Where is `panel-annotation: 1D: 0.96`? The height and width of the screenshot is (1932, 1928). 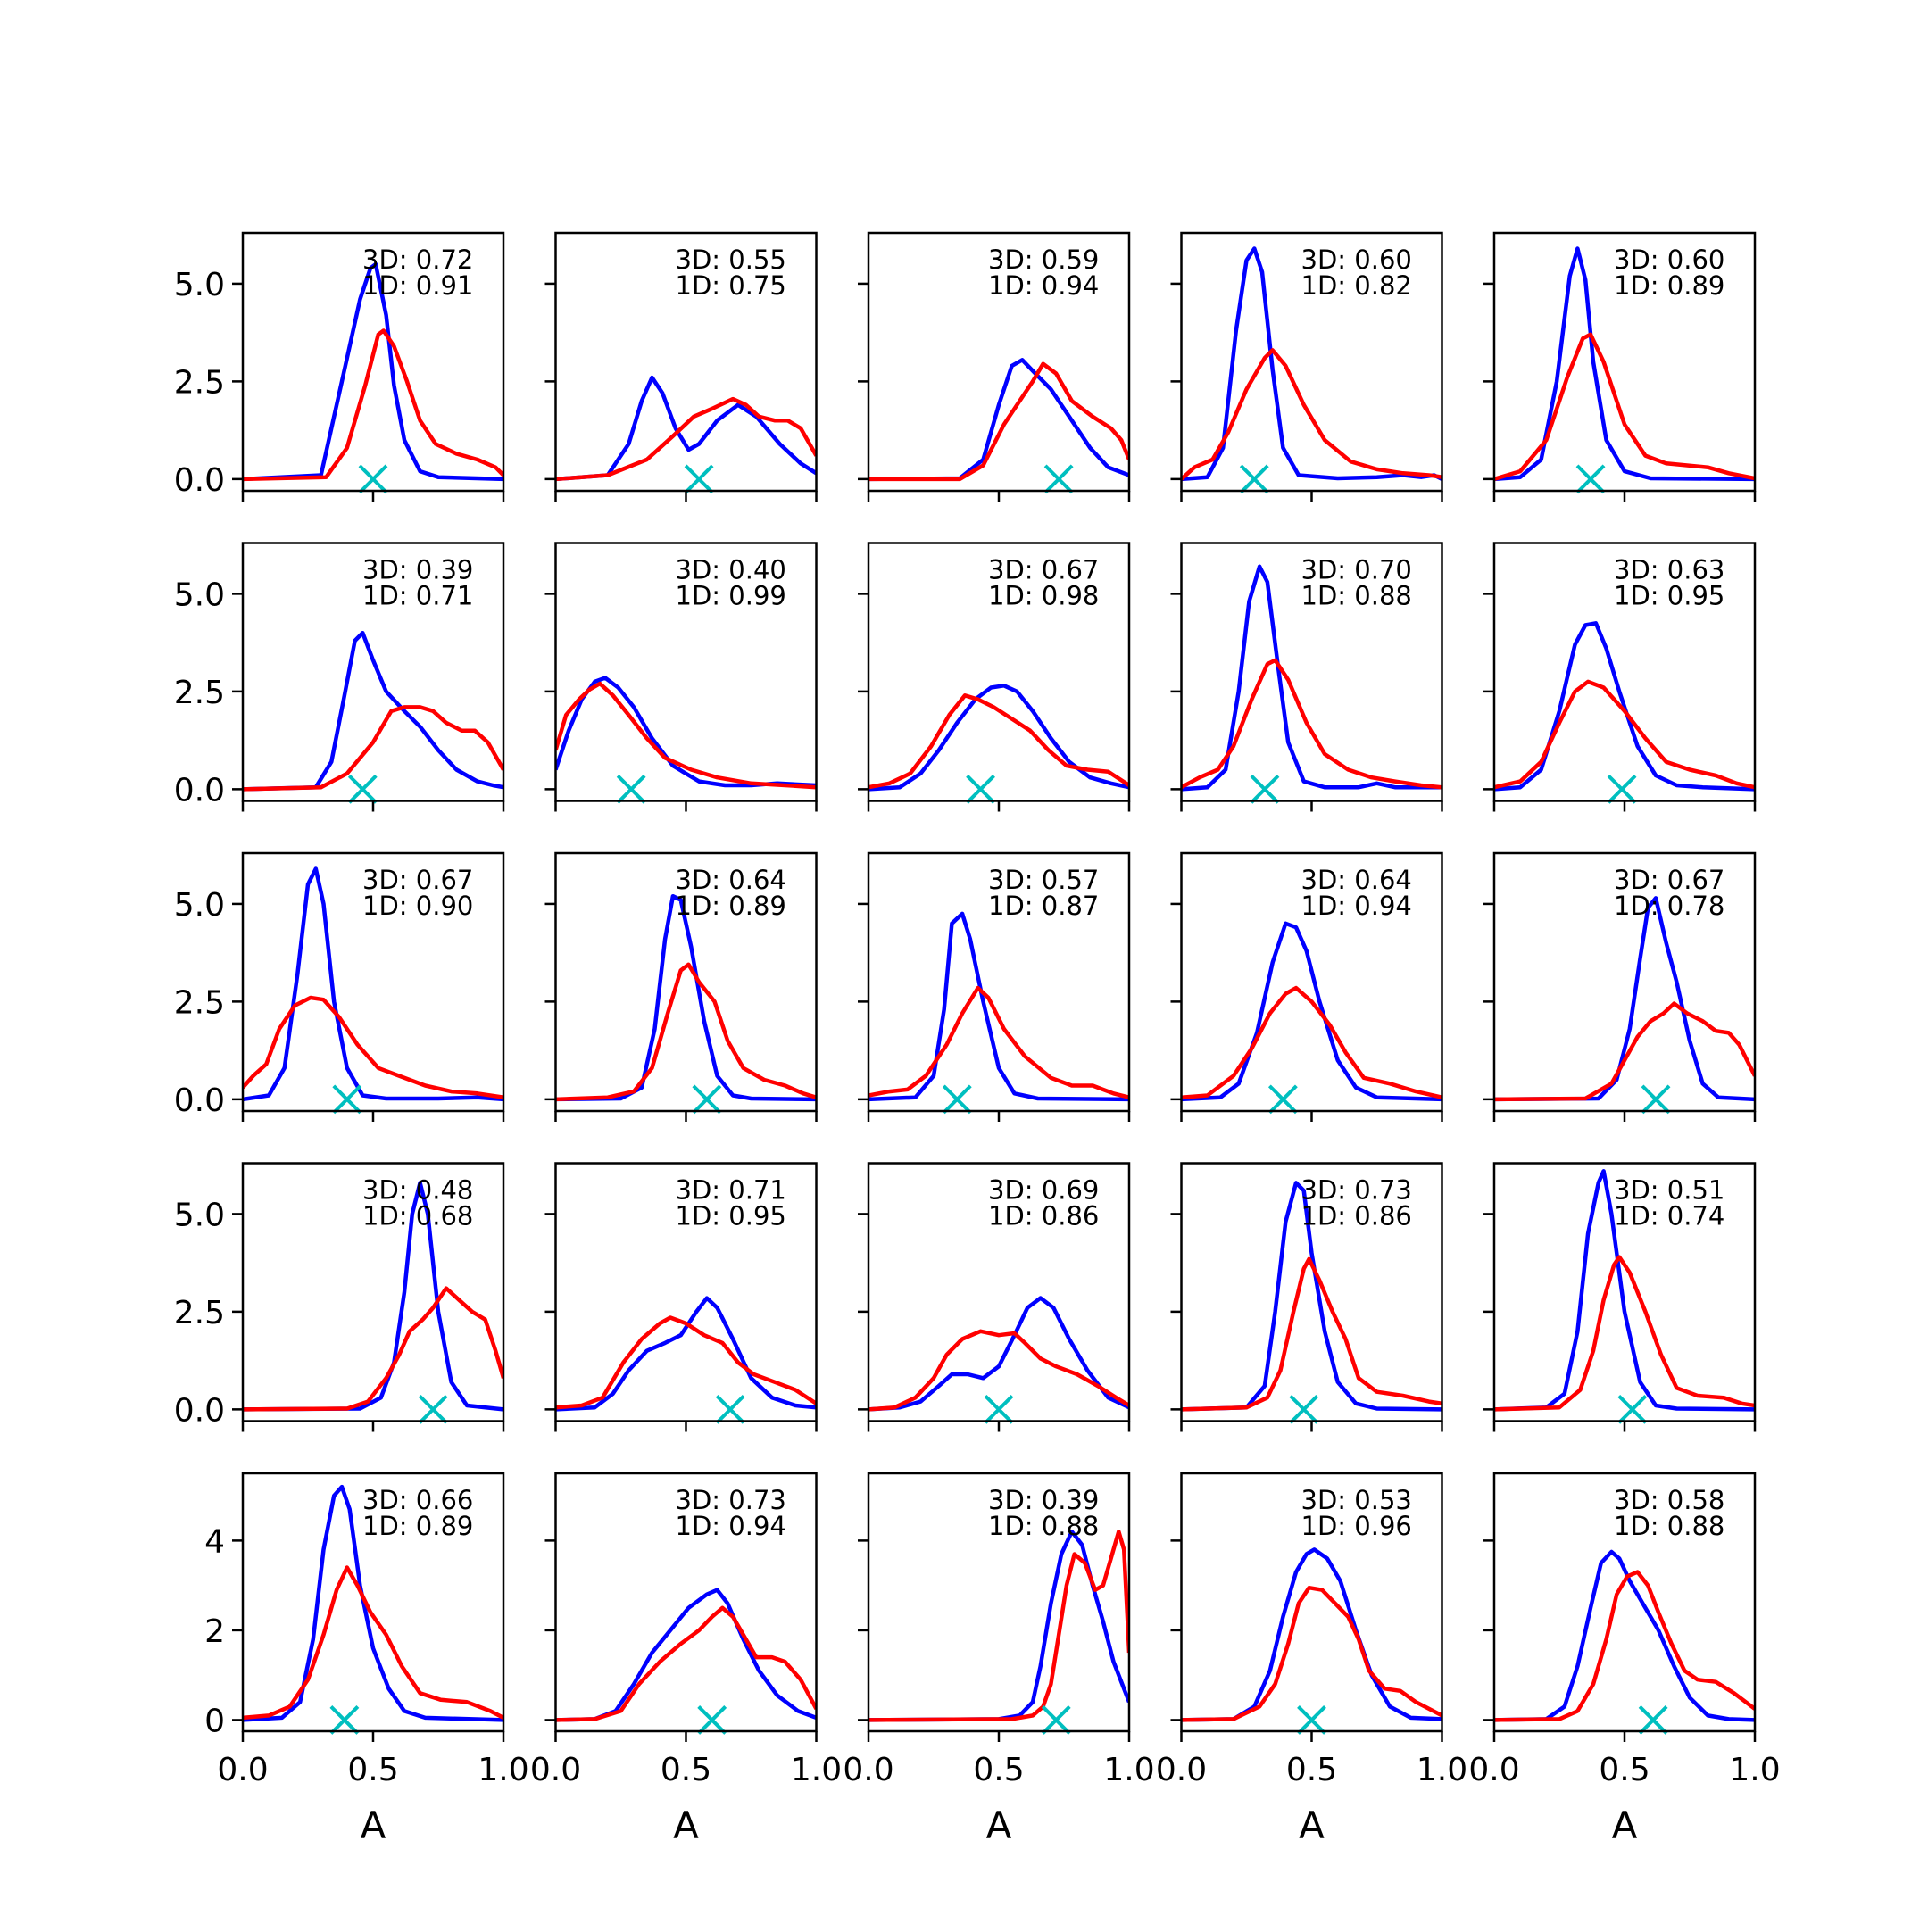 panel-annotation: 1D: 0.96 is located at coordinates (1356, 1526).